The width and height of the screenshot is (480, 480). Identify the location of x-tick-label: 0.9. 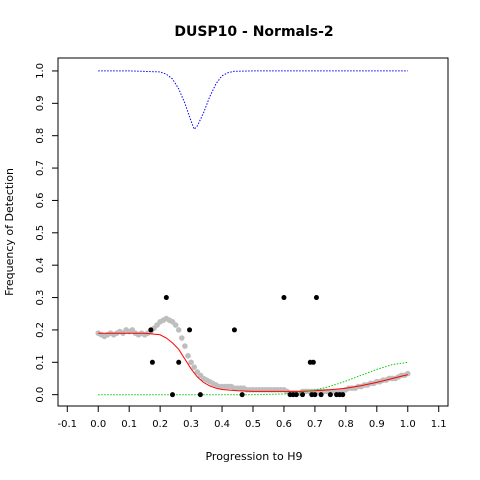
(377, 424).